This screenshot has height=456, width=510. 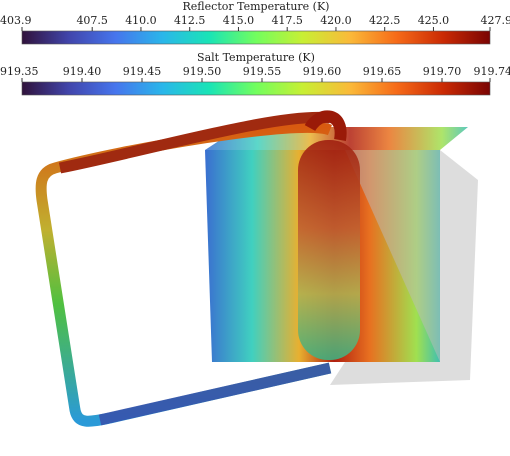 What do you see at coordinates (92, 20) in the screenshot?
I see `tick-label: 407.5` at bounding box center [92, 20].